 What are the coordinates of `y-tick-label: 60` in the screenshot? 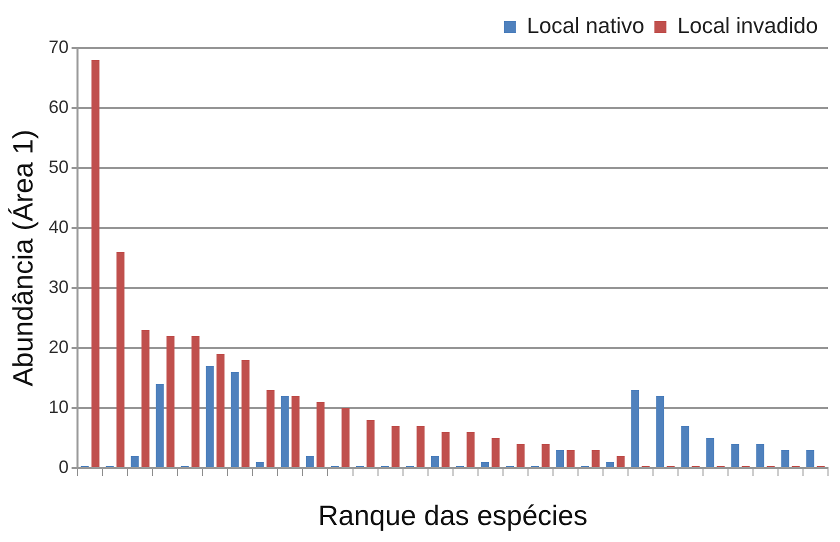 It's located at (58, 106).